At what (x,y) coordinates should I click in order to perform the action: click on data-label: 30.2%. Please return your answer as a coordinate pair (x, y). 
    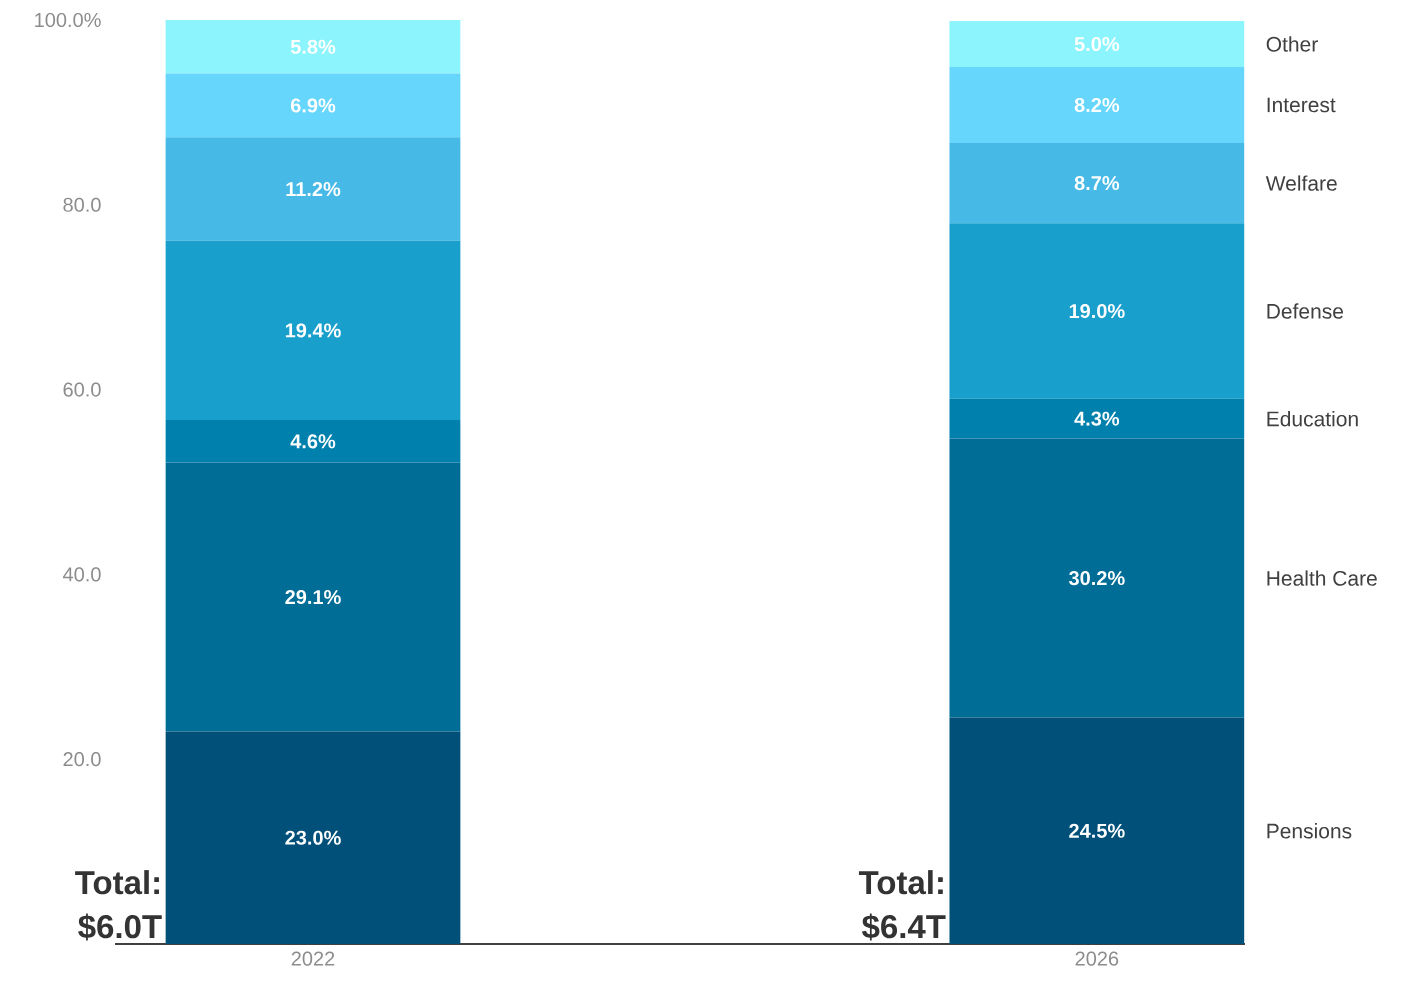
    Looking at the image, I should click on (1096, 578).